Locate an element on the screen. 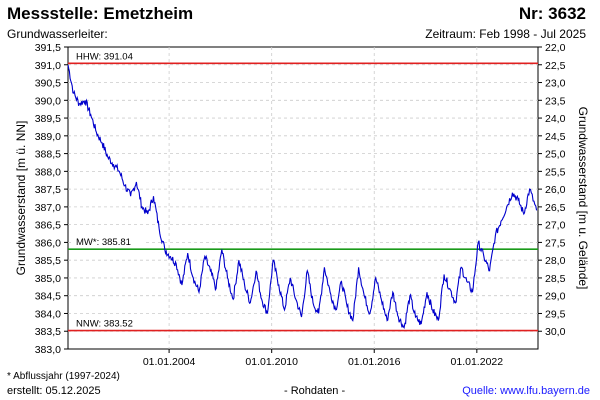 The width and height of the screenshot is (600, 400). ref-label-nnw: NNW: 383.52 is located at coordinates (104, 324).